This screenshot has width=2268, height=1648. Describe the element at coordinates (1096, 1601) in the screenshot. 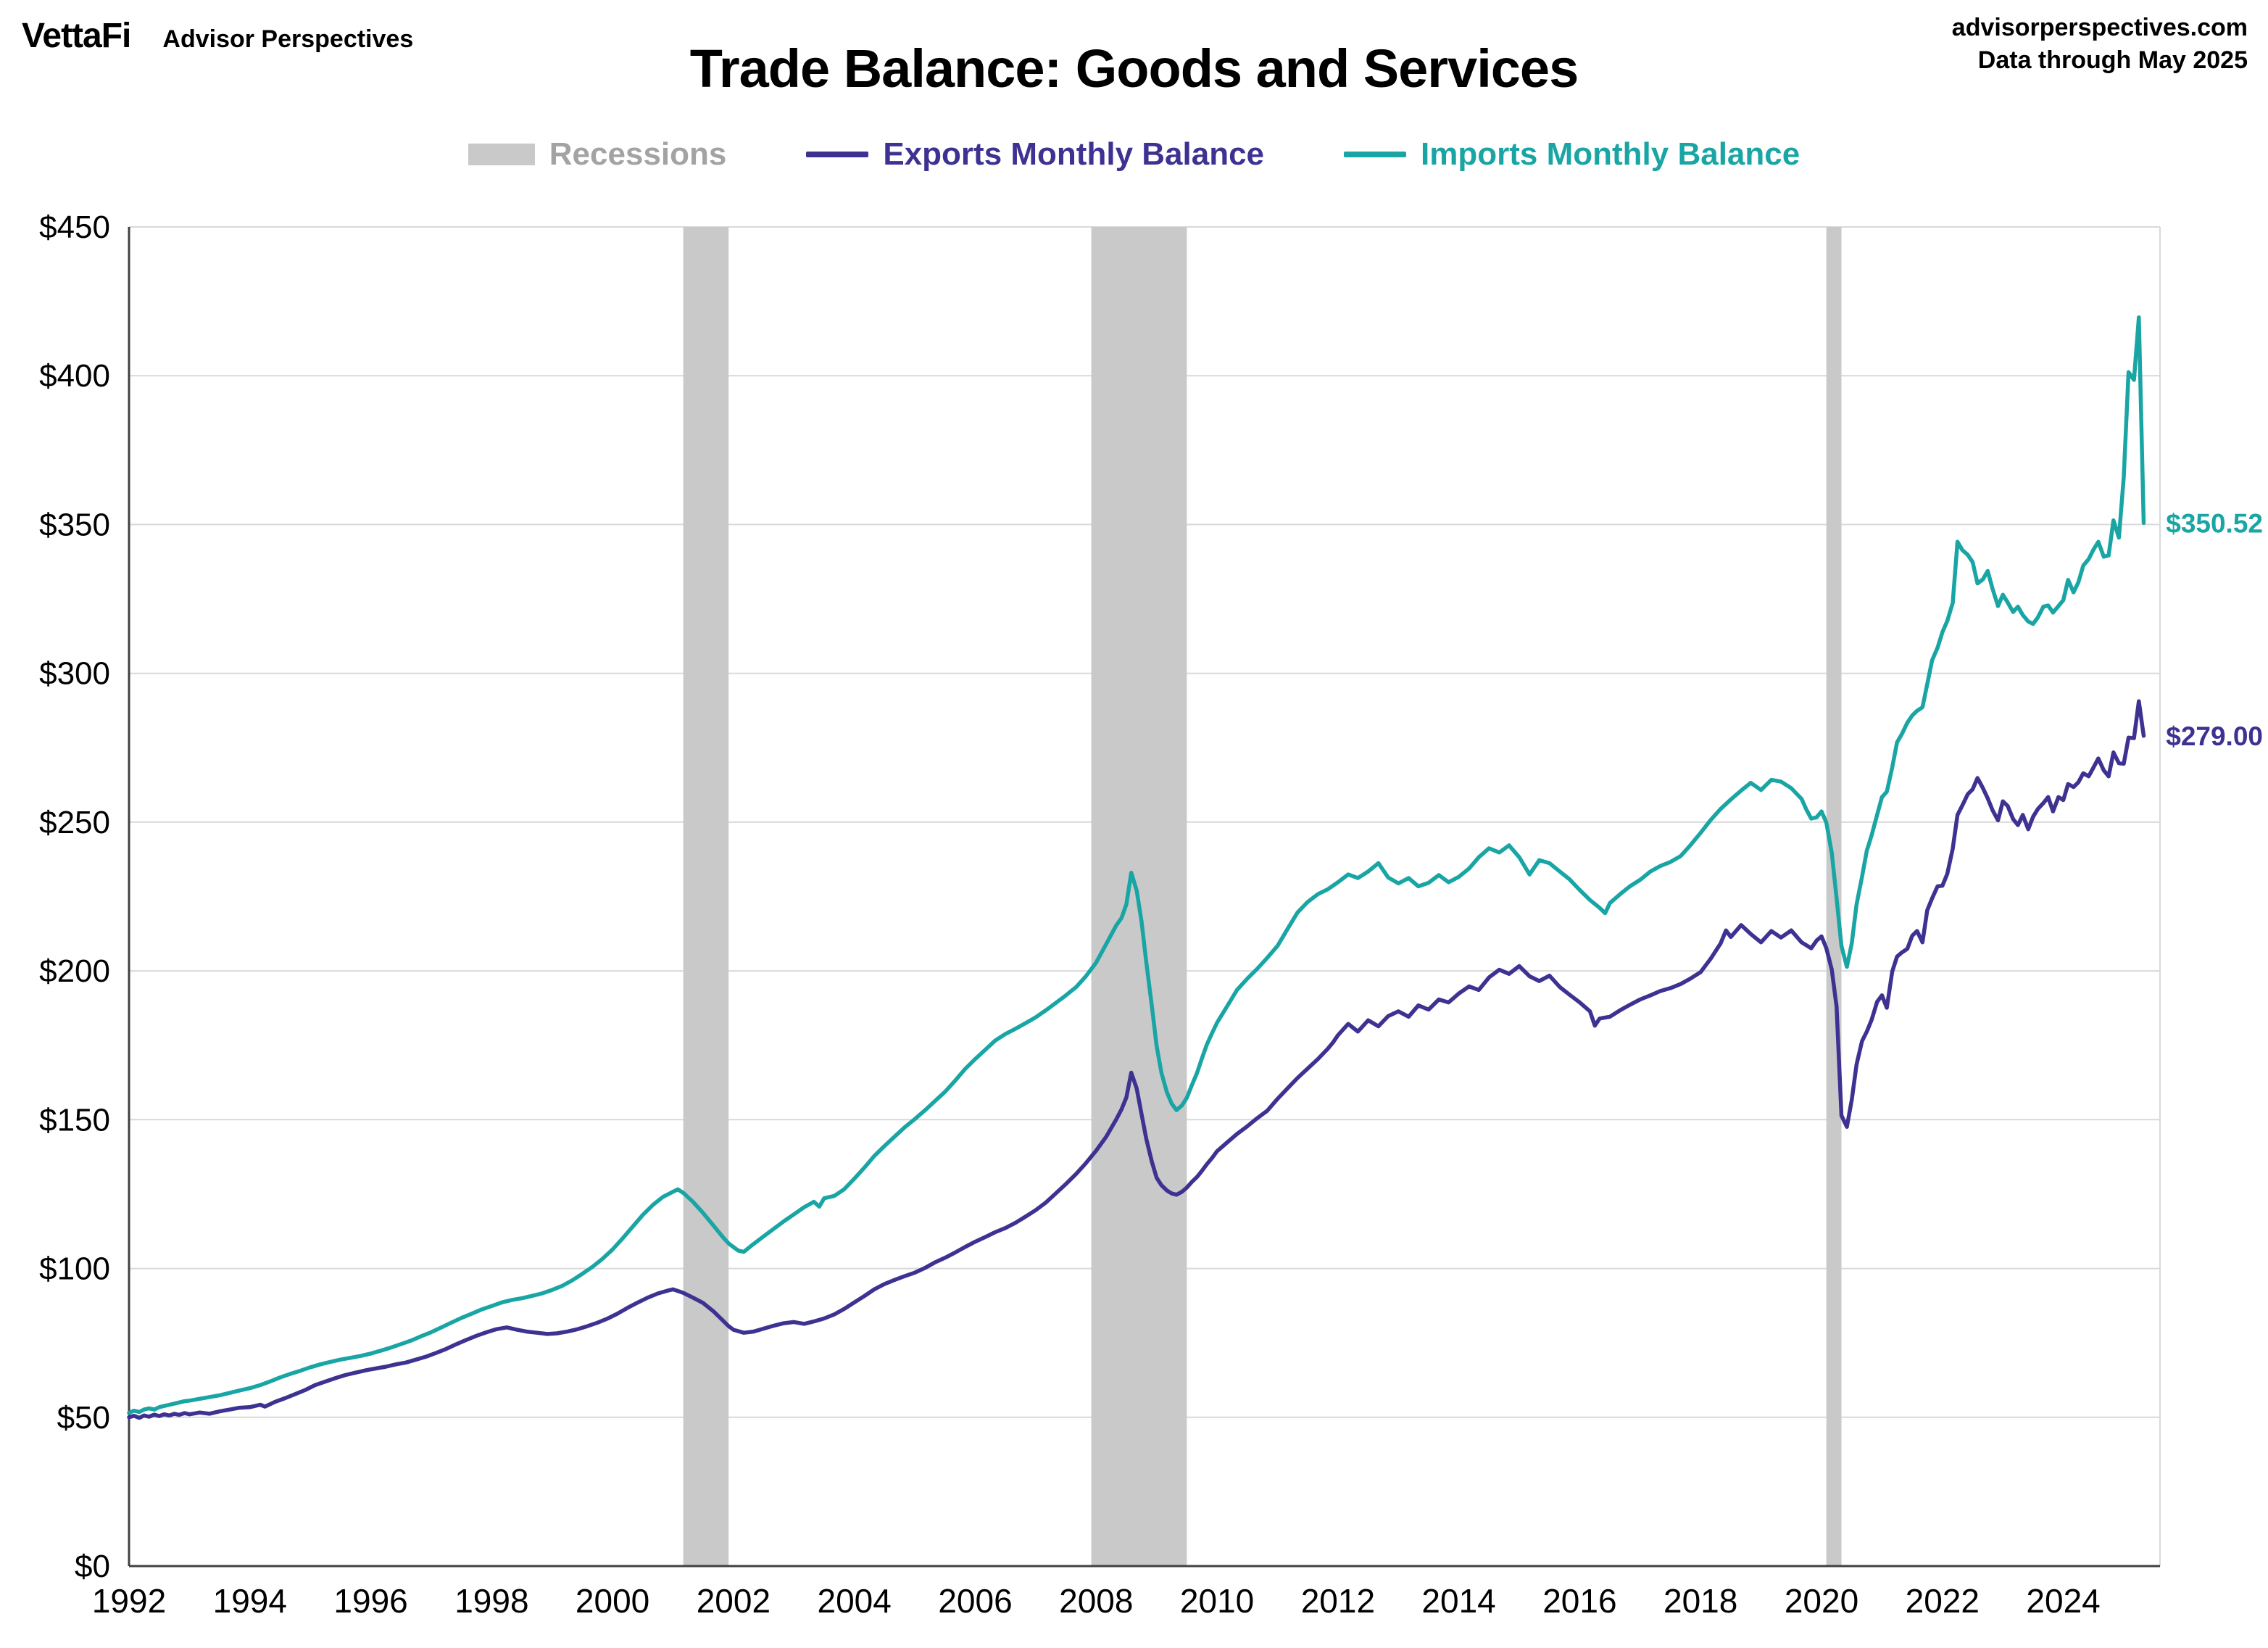

I see `x-tick-label: 2008` at that location.